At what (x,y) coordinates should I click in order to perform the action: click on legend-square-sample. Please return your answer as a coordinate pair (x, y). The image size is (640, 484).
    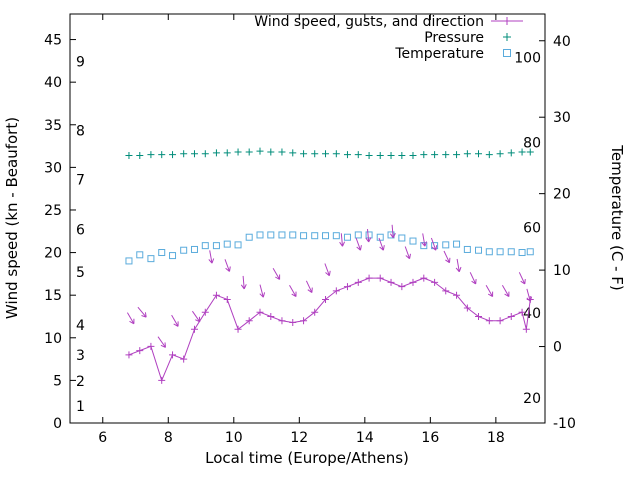
    Looking at the image, I should click on (507, 53).